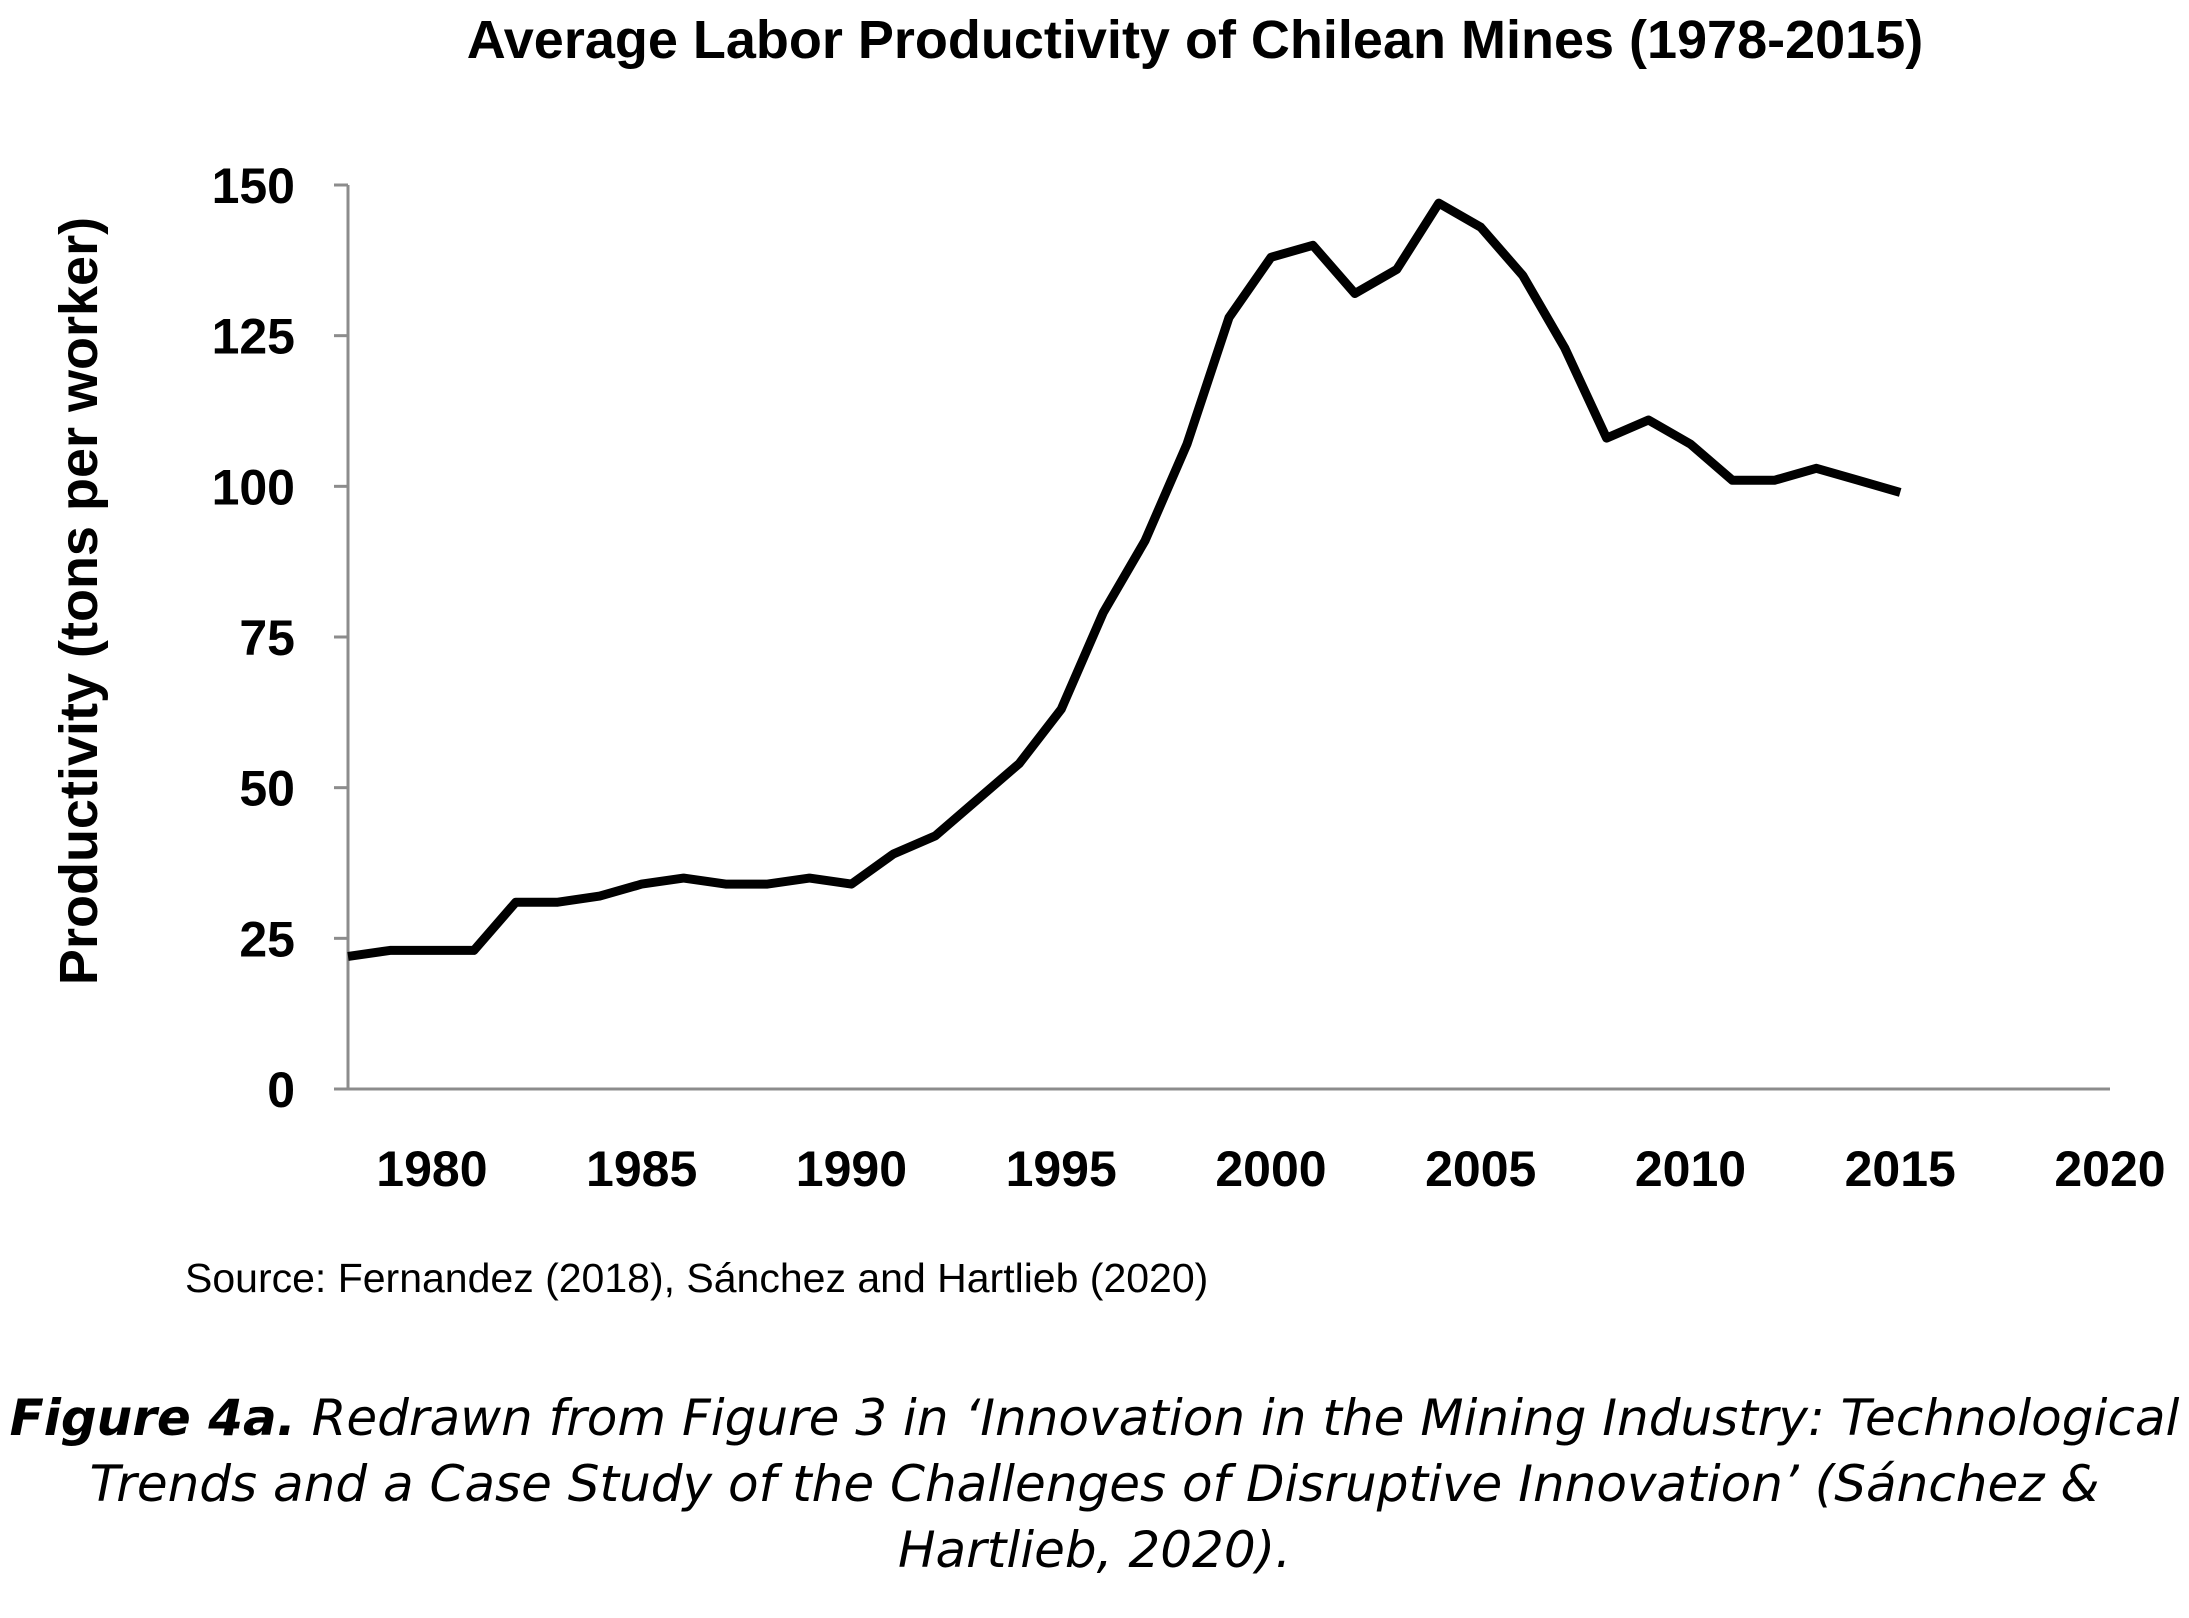 The image size is (2189, 1618). Describe the element at coordinates (152, 1418) in the screenshot. I see `caption-label: Figure 4a.` at that location.